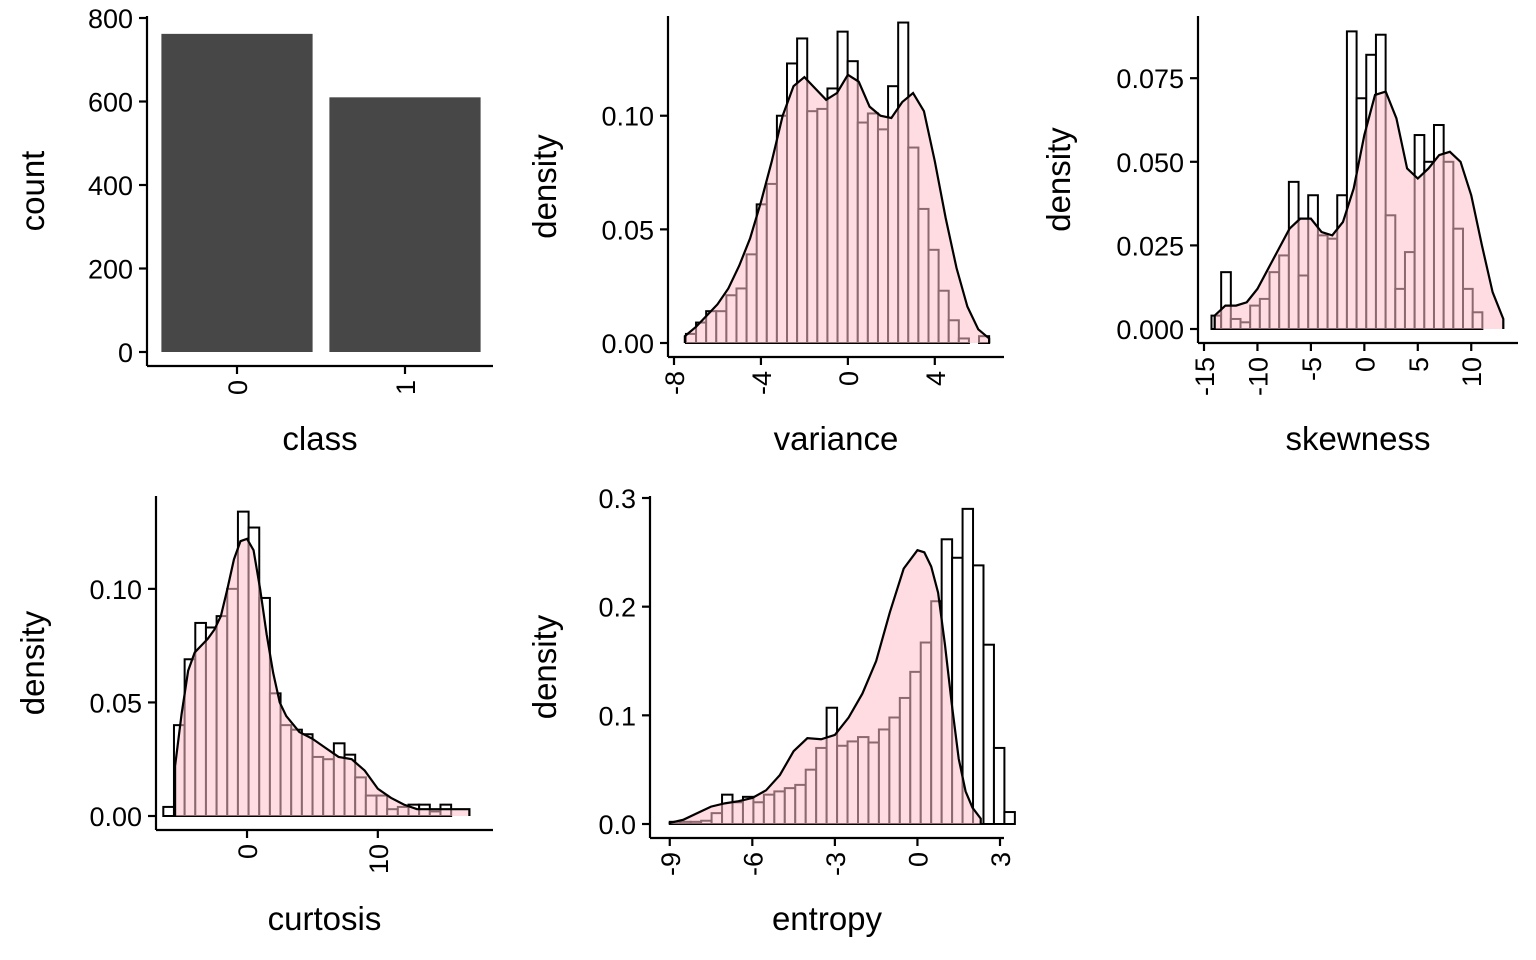 The image size is (1536, 960). I want to click on panel-class: 0 200 400 600 800 0 1 class count, so click(253, 230).